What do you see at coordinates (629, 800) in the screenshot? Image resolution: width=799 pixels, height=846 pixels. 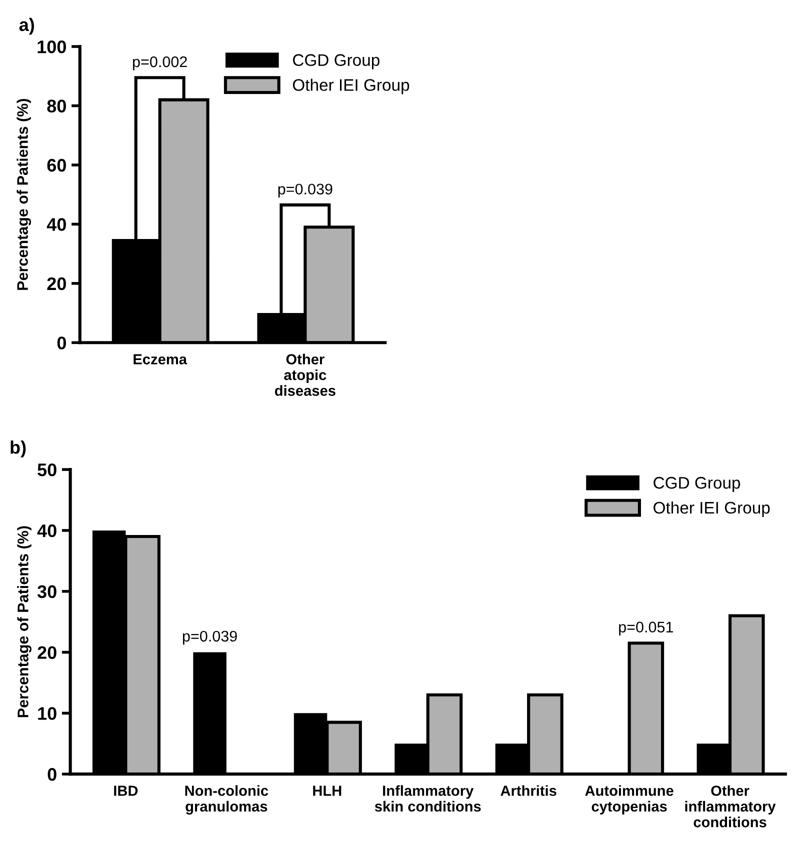 I see `x-tick-label: Autoimmune cytopenias` at bounding box center [629, 800].